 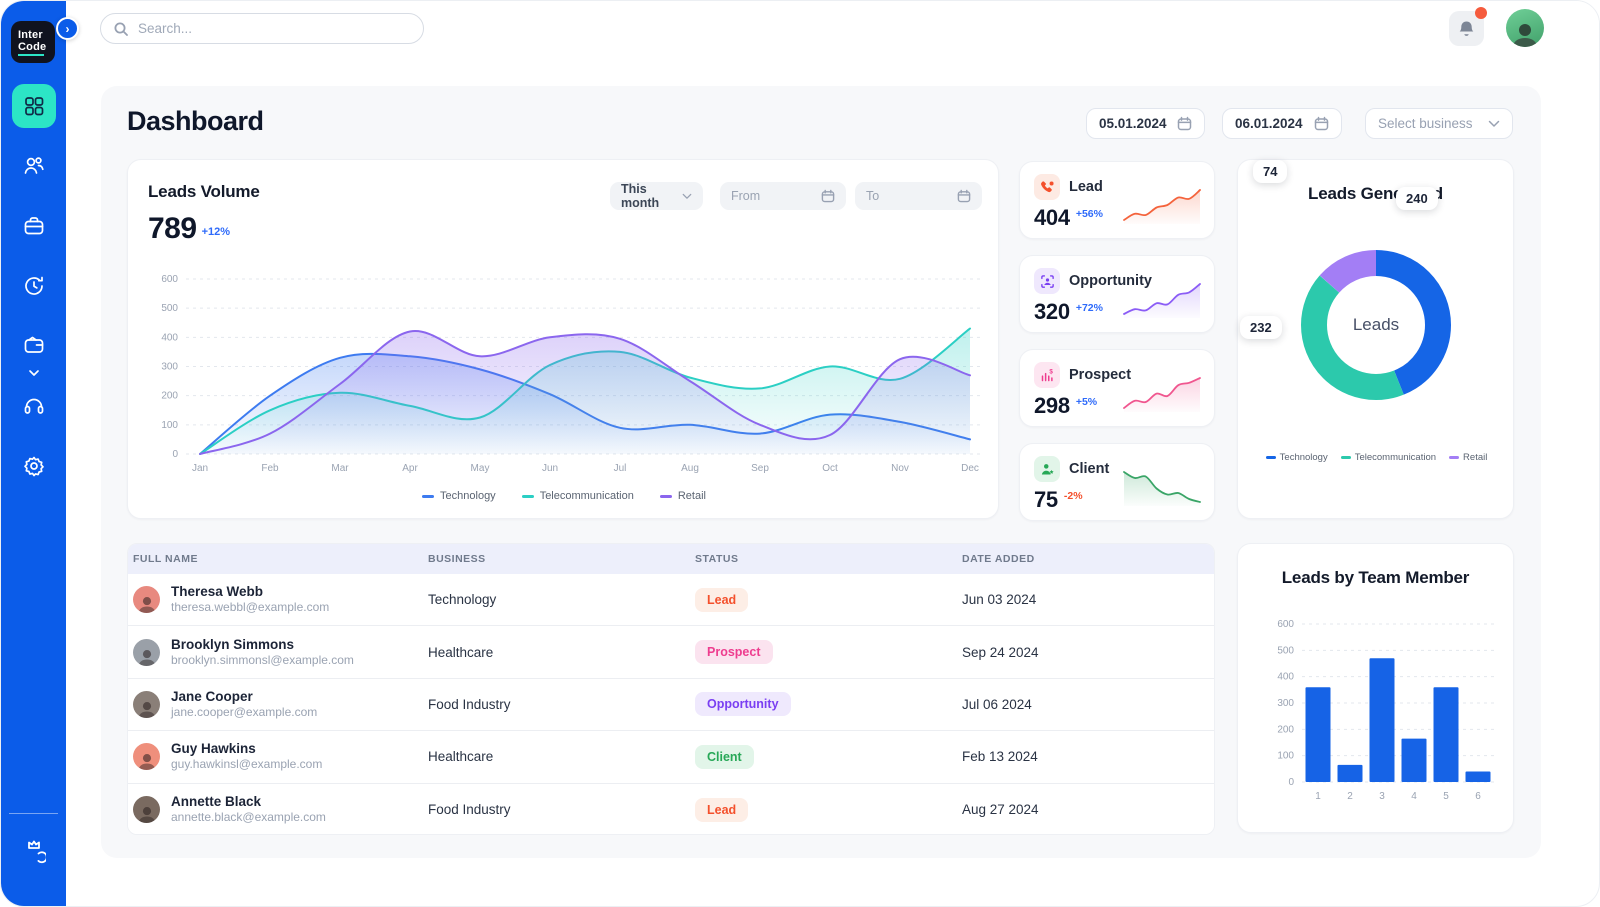 What do you see at coordinates (33, 851) in the screenshot?
I see `sidebar-item-premium` at bounding box center [33, 851].